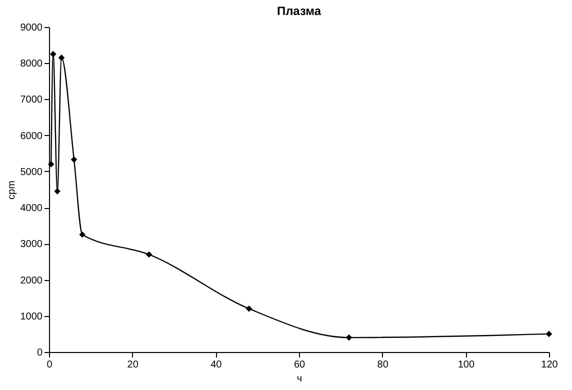 The image size is (572, 390). Describe the element at coordinates (549, 365) in the screenshot. I see `x-tick-label: 120` at that location.